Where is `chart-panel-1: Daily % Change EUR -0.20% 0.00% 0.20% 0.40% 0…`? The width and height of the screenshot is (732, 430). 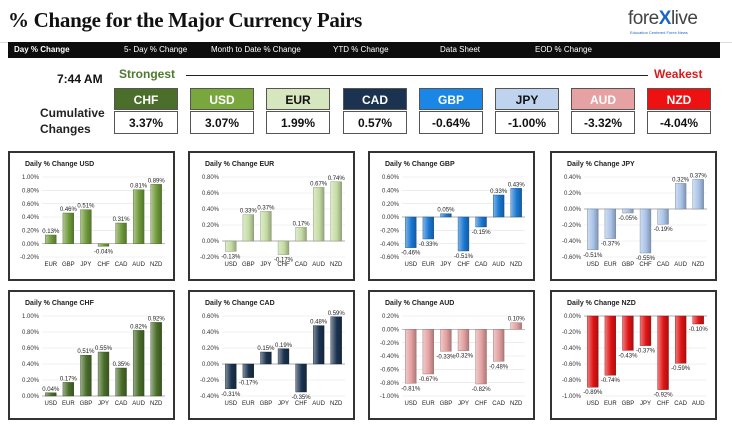 chart-panel-1: Daily % Change EUR -0.20% 0.00% 0.20% 0.40% 0… is located at coordinates (271, 216).